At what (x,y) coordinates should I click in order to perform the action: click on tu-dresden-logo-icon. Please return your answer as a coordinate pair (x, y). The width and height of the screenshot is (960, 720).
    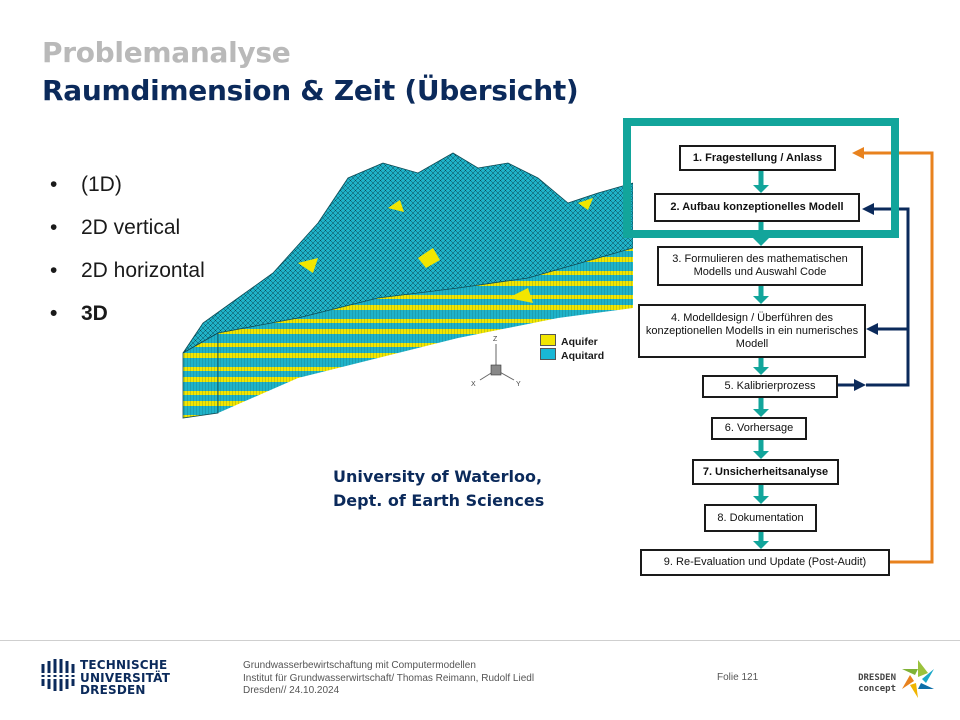
    Looking at the image, I should click on (58, 675).